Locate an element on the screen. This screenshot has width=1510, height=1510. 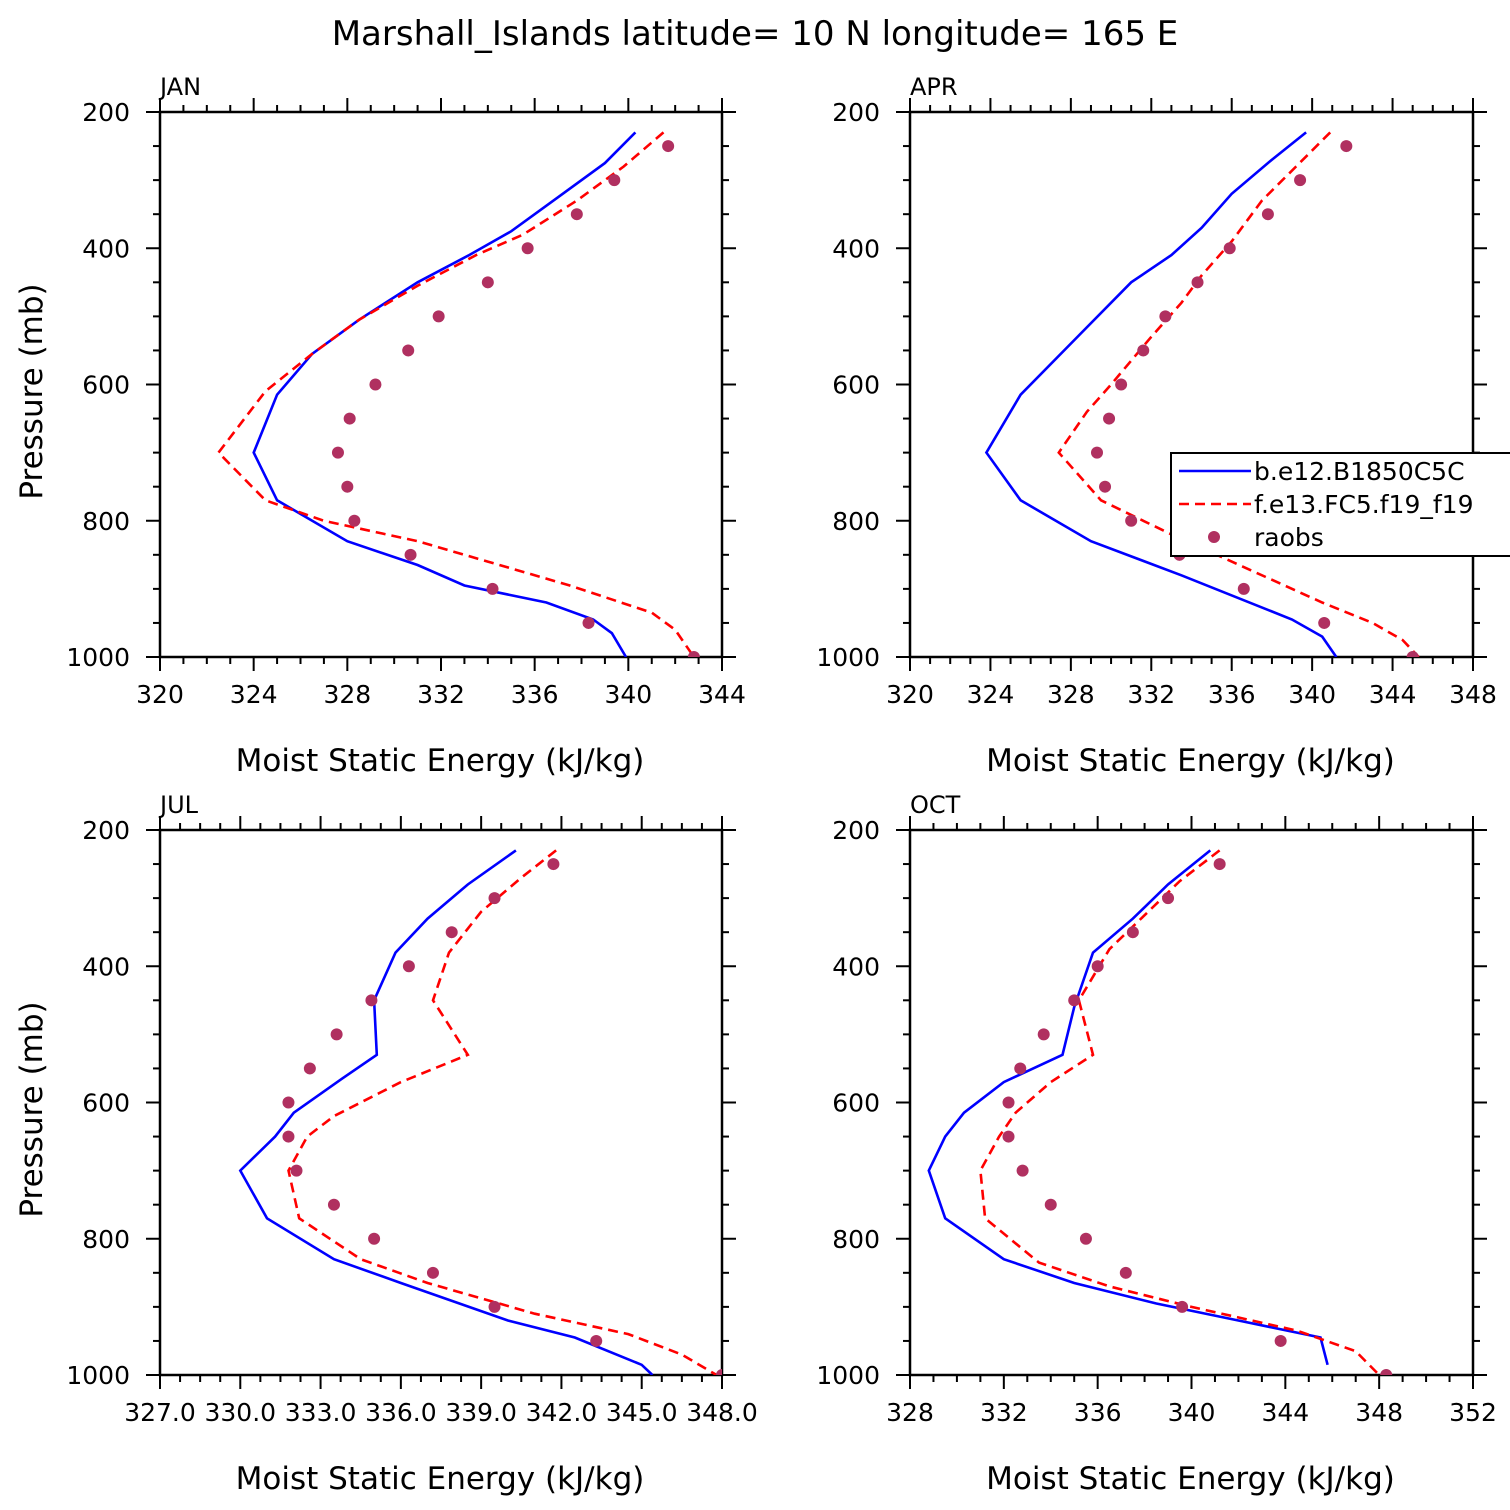
x-tick-label: 330.0 is located at coordinates (240, 1412).